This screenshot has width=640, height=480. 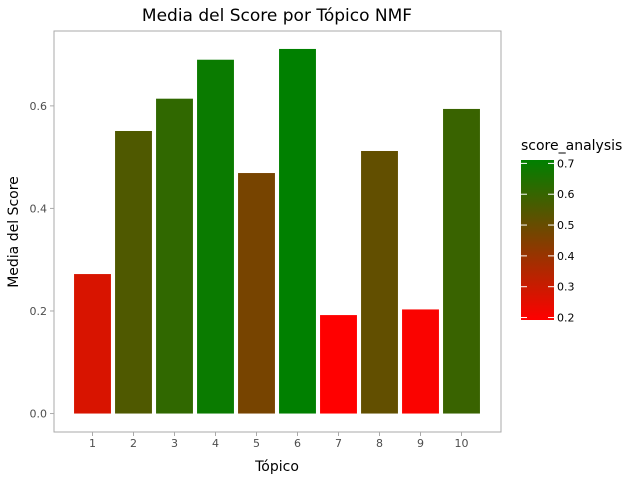 I want to click on x-tick-label: 6, so click(x=297, y=443).